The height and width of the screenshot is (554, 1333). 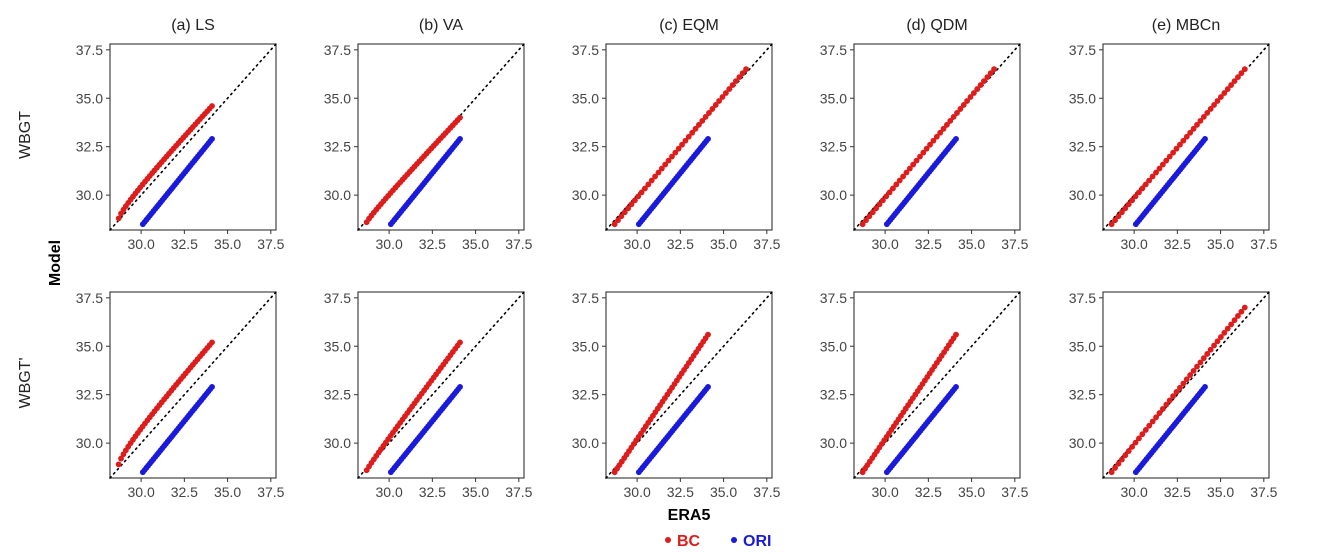 What do you see at coordinates (441, 25) in the screenshot?
I see `col-title-b: (b) VA` at bounding box center [441, 25].